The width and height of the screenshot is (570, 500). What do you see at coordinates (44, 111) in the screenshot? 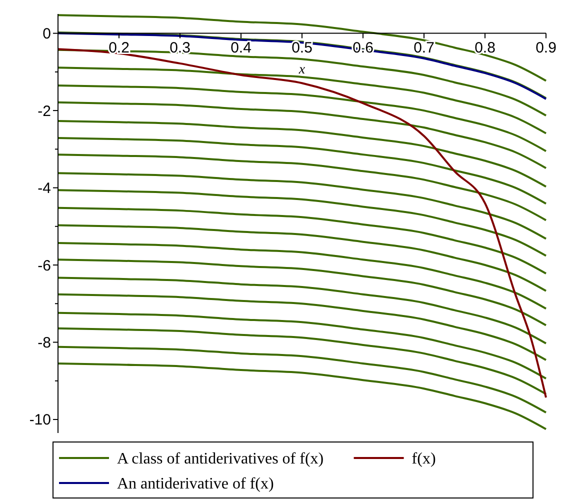
I see `y-tick-label: -2` at bounding box center [44, 111].